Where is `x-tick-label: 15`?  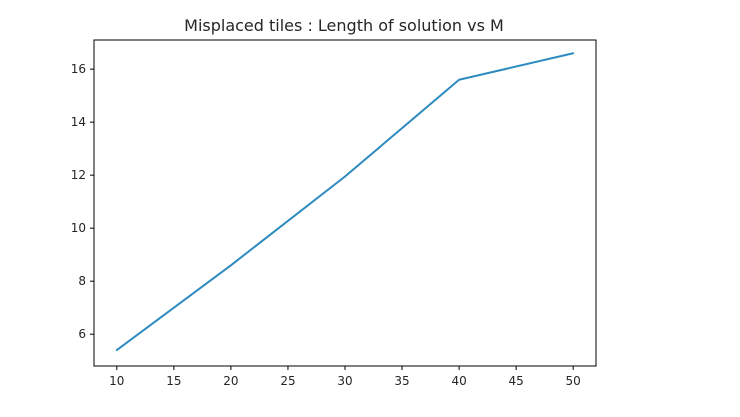
x-tick-label: 15 is located at coordinates (173, 381).